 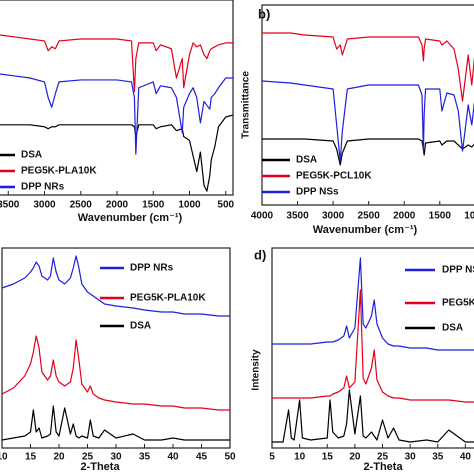 What do you see at coordinates (262, 216) in the screenshot?
I see `x-tick-label: 4000` at bounding box center [262, 216].